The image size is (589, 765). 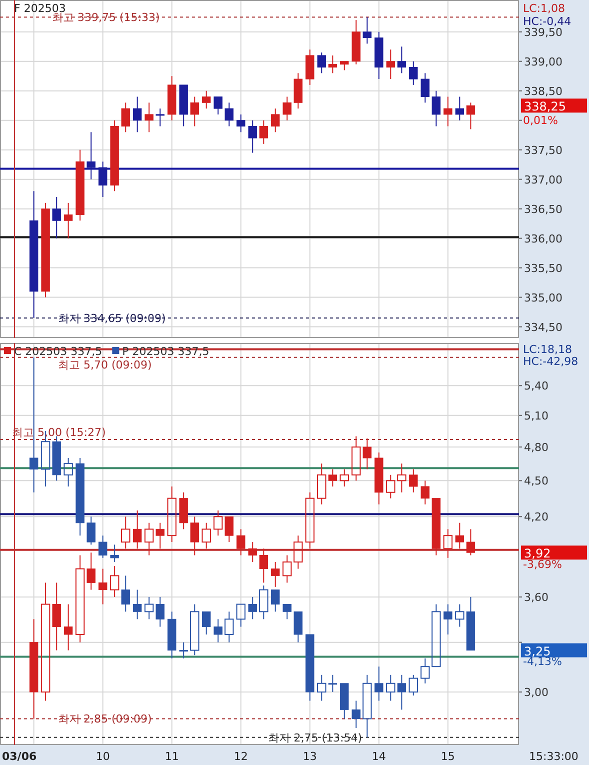 I want to click on y-tick-label: 335,50, so click(x=543, y=268).